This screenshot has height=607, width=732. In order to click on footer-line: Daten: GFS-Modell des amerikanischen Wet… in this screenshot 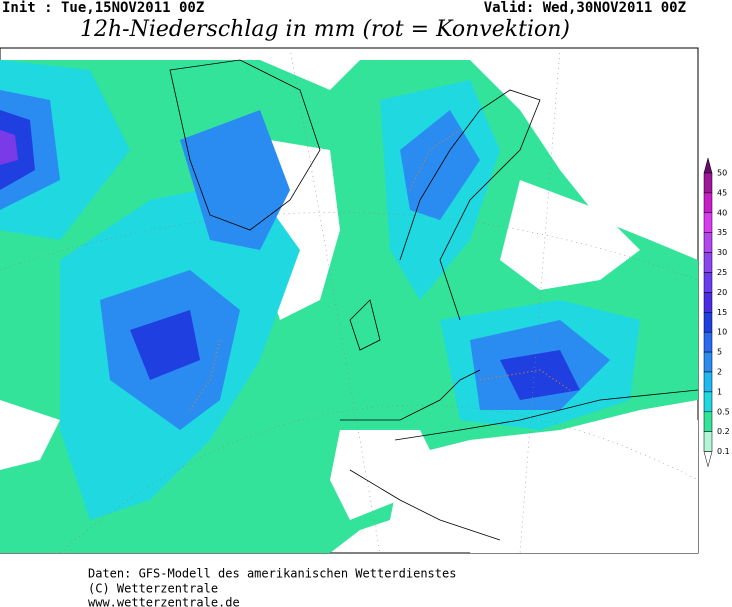, I will do `click(272, 574)`.